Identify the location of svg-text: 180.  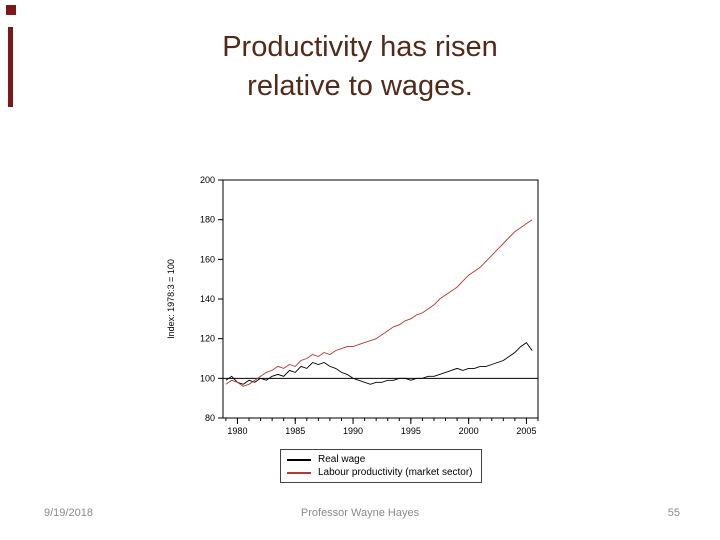
(207, 220).